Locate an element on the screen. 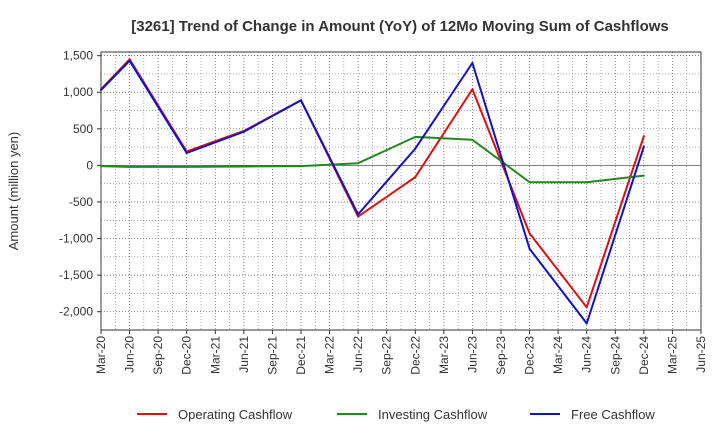 The height and width of the screenshot is (445, 720). x-tick-label: Mar-24 is located at coordinates (558, 355).